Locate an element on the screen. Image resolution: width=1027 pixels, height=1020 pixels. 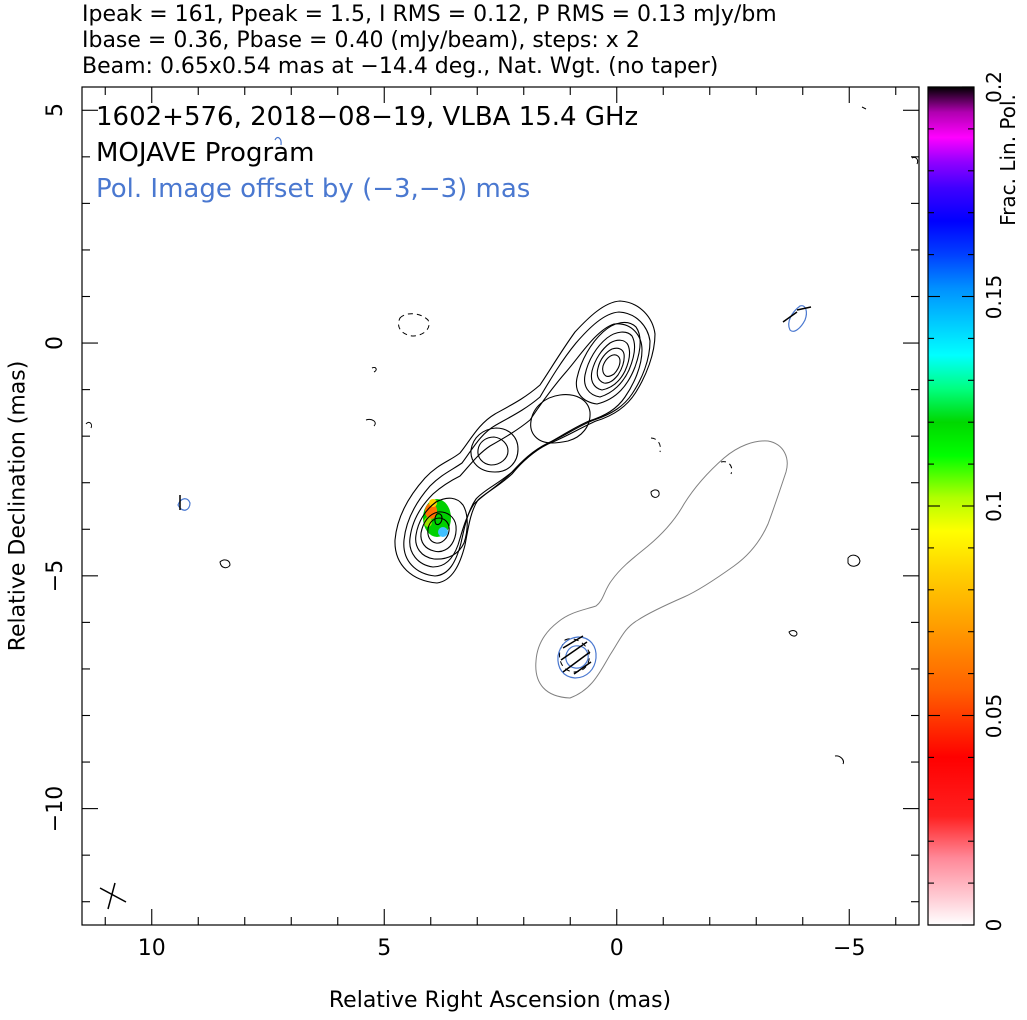
y-tick-label: −10 is located at coordinates (55, 808).